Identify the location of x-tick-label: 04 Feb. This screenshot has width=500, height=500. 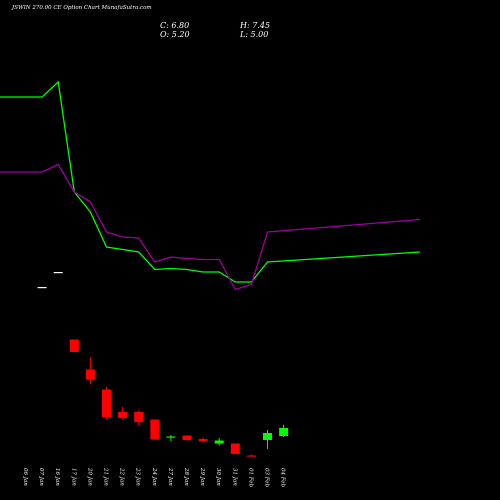
(283, 478).